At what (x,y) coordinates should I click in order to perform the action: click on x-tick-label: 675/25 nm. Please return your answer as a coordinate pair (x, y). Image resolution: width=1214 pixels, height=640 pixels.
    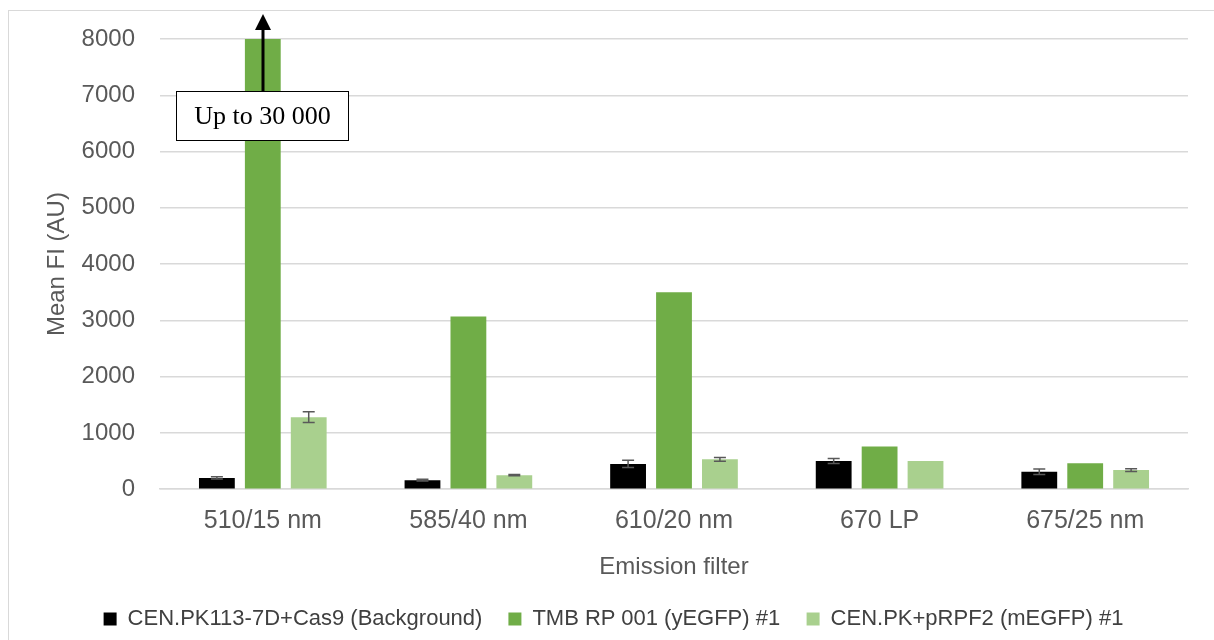
    Looking at the image, I should click on (1085, 519).